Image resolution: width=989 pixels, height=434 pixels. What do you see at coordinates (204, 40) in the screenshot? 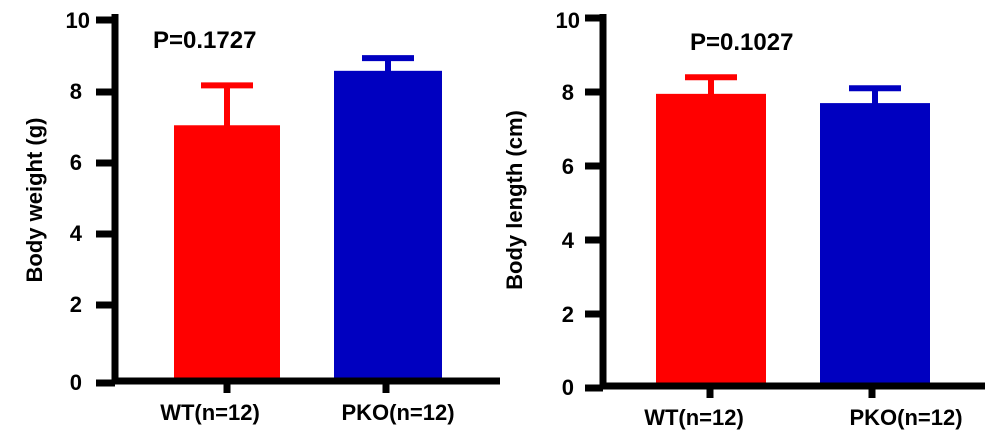
I see `p-value-annotation: P=0.1727` at bounding box center [204, 40].